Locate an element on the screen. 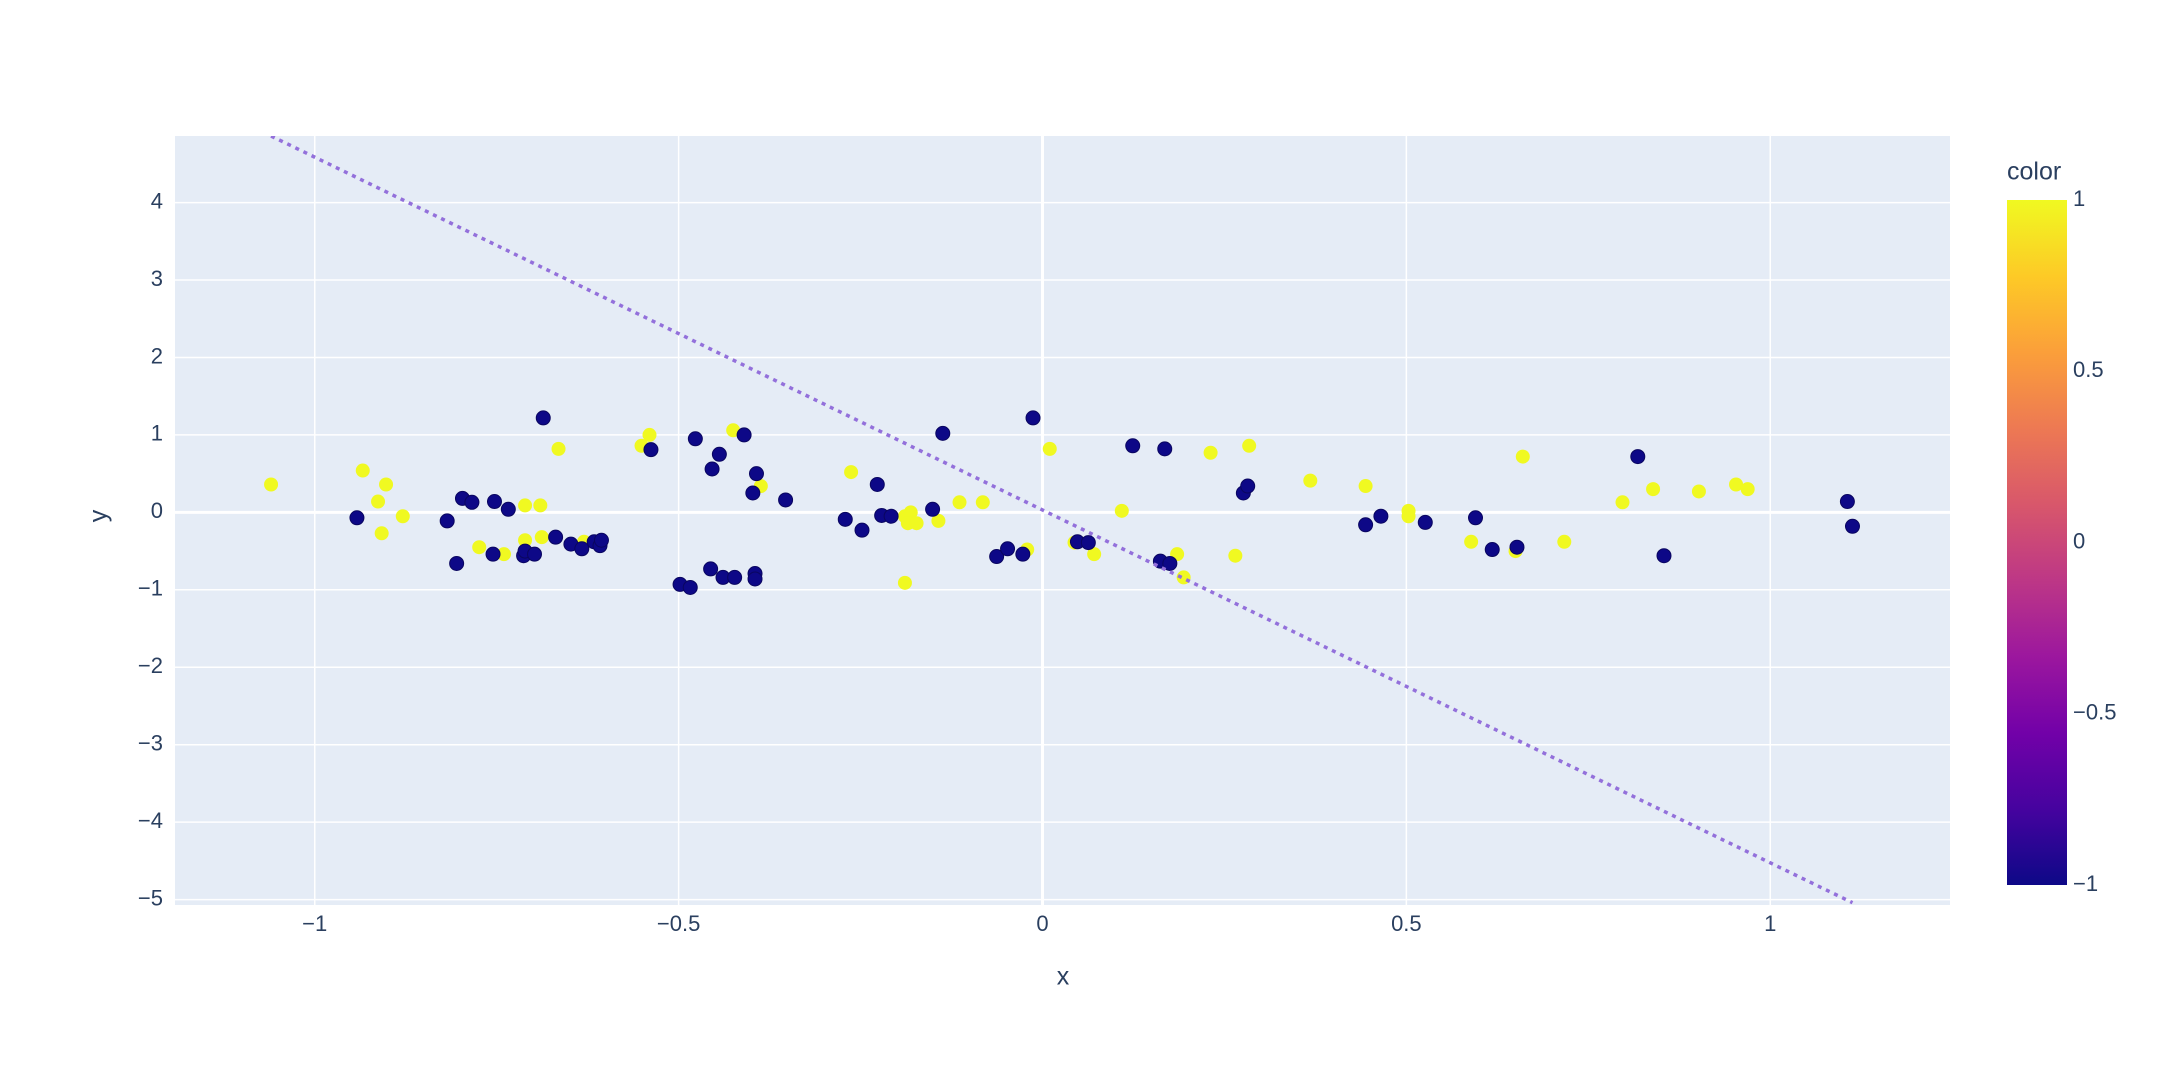  y-axis-title: y is located at coordinates (99, 515).